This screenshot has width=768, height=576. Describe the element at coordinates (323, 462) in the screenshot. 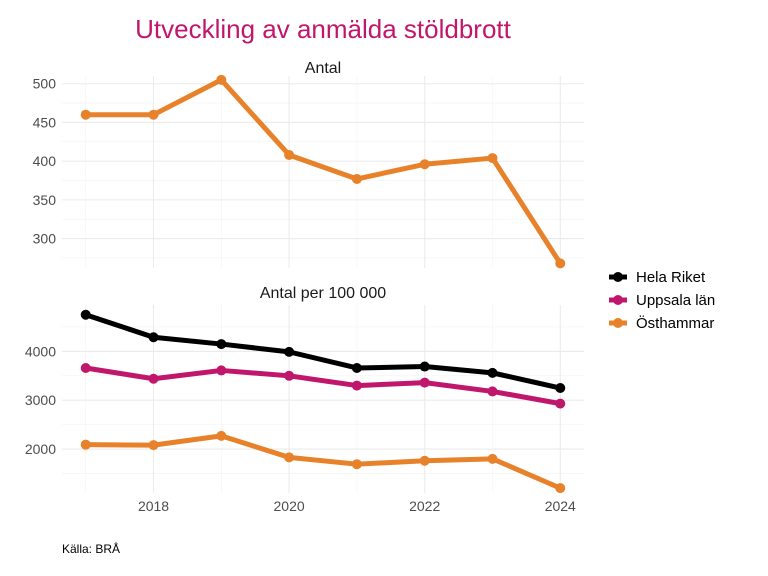

I see `series-line-östhammar` at that location.